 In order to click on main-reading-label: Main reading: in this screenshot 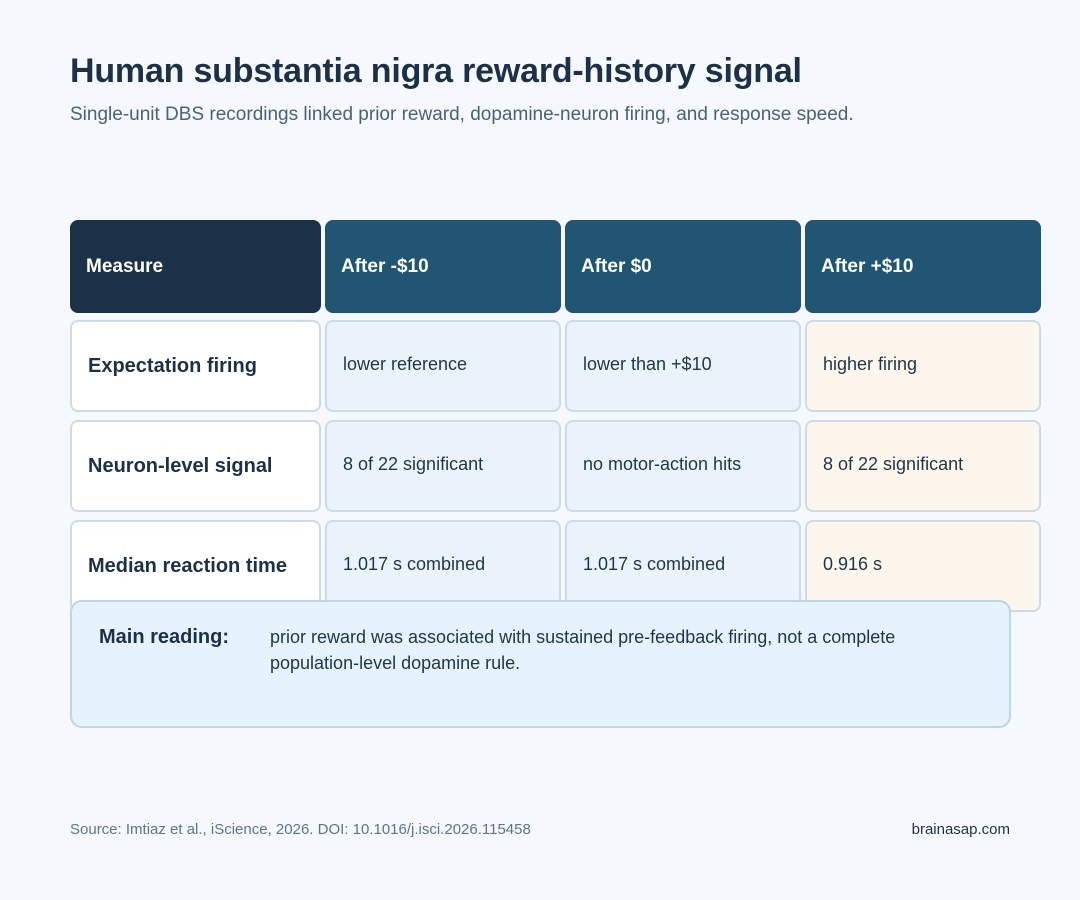, I will do `click(164, 637)`.